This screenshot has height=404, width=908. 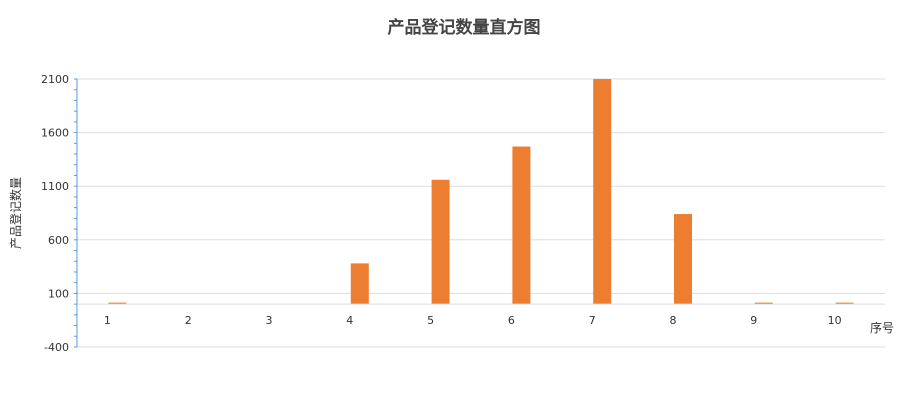 I want to click on x-tick-label: 6, so click(x=511, y=320).